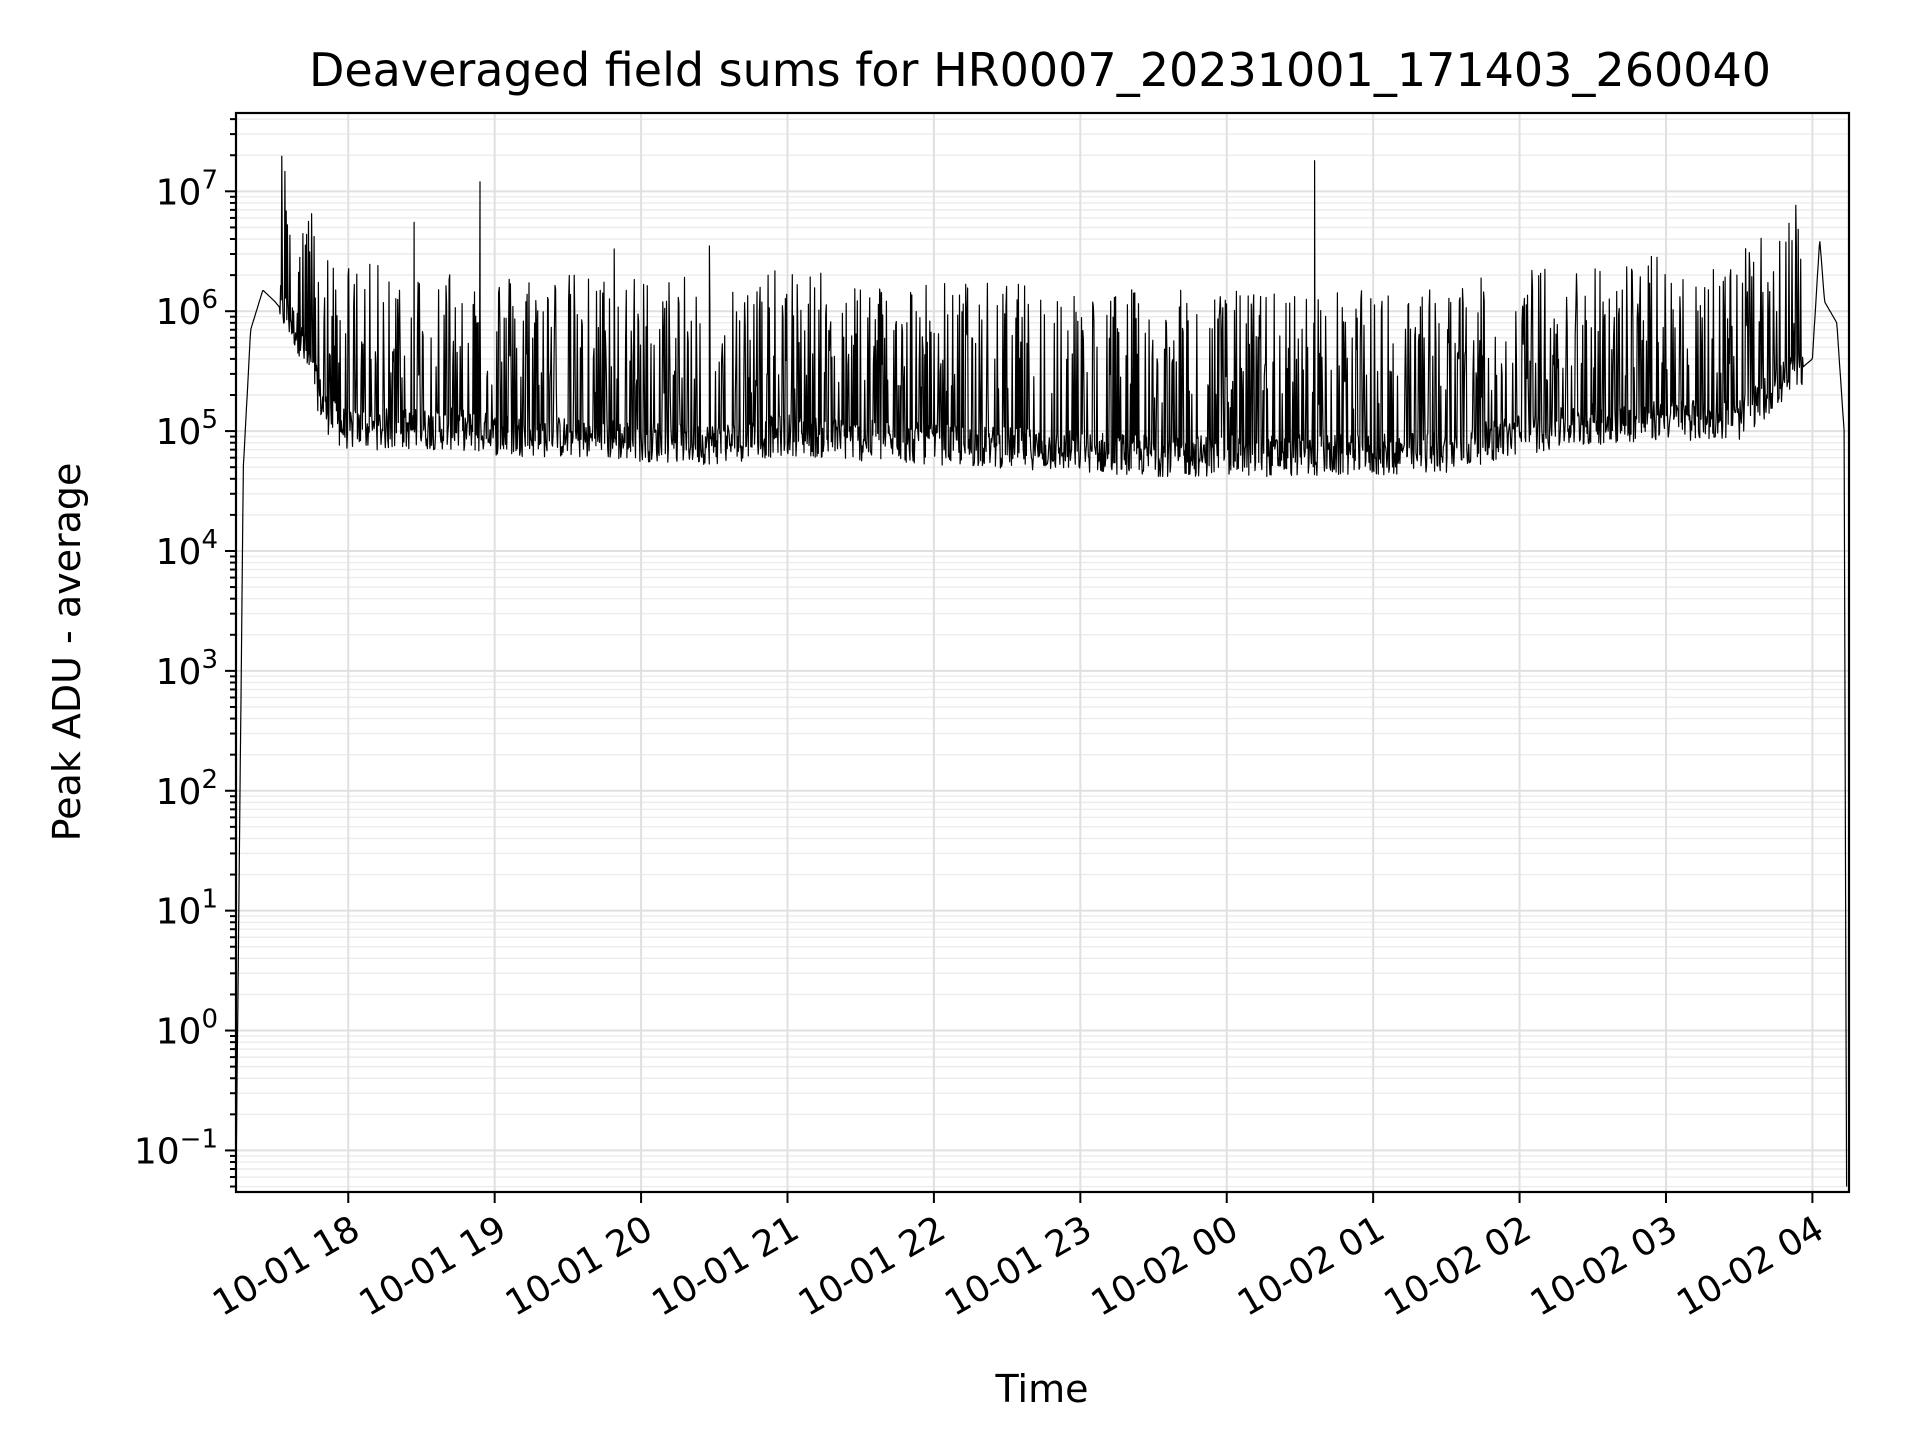 This screenshot has height=1440, width=1920. Describe the element at coordinates (187, 789) in the screenshot. I see `y-tick-label: 10²` at that location.